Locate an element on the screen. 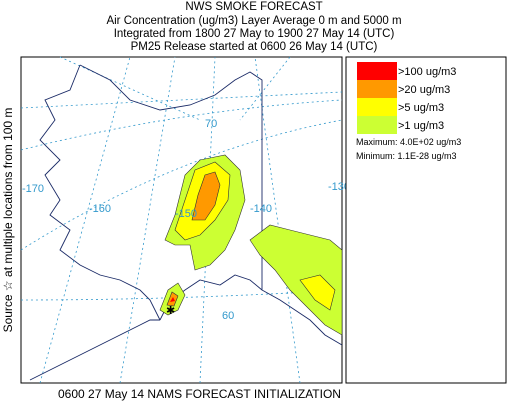 This screenshot has height=402, width=509. graticule-label: -140 is located at coordinates (261, 209).